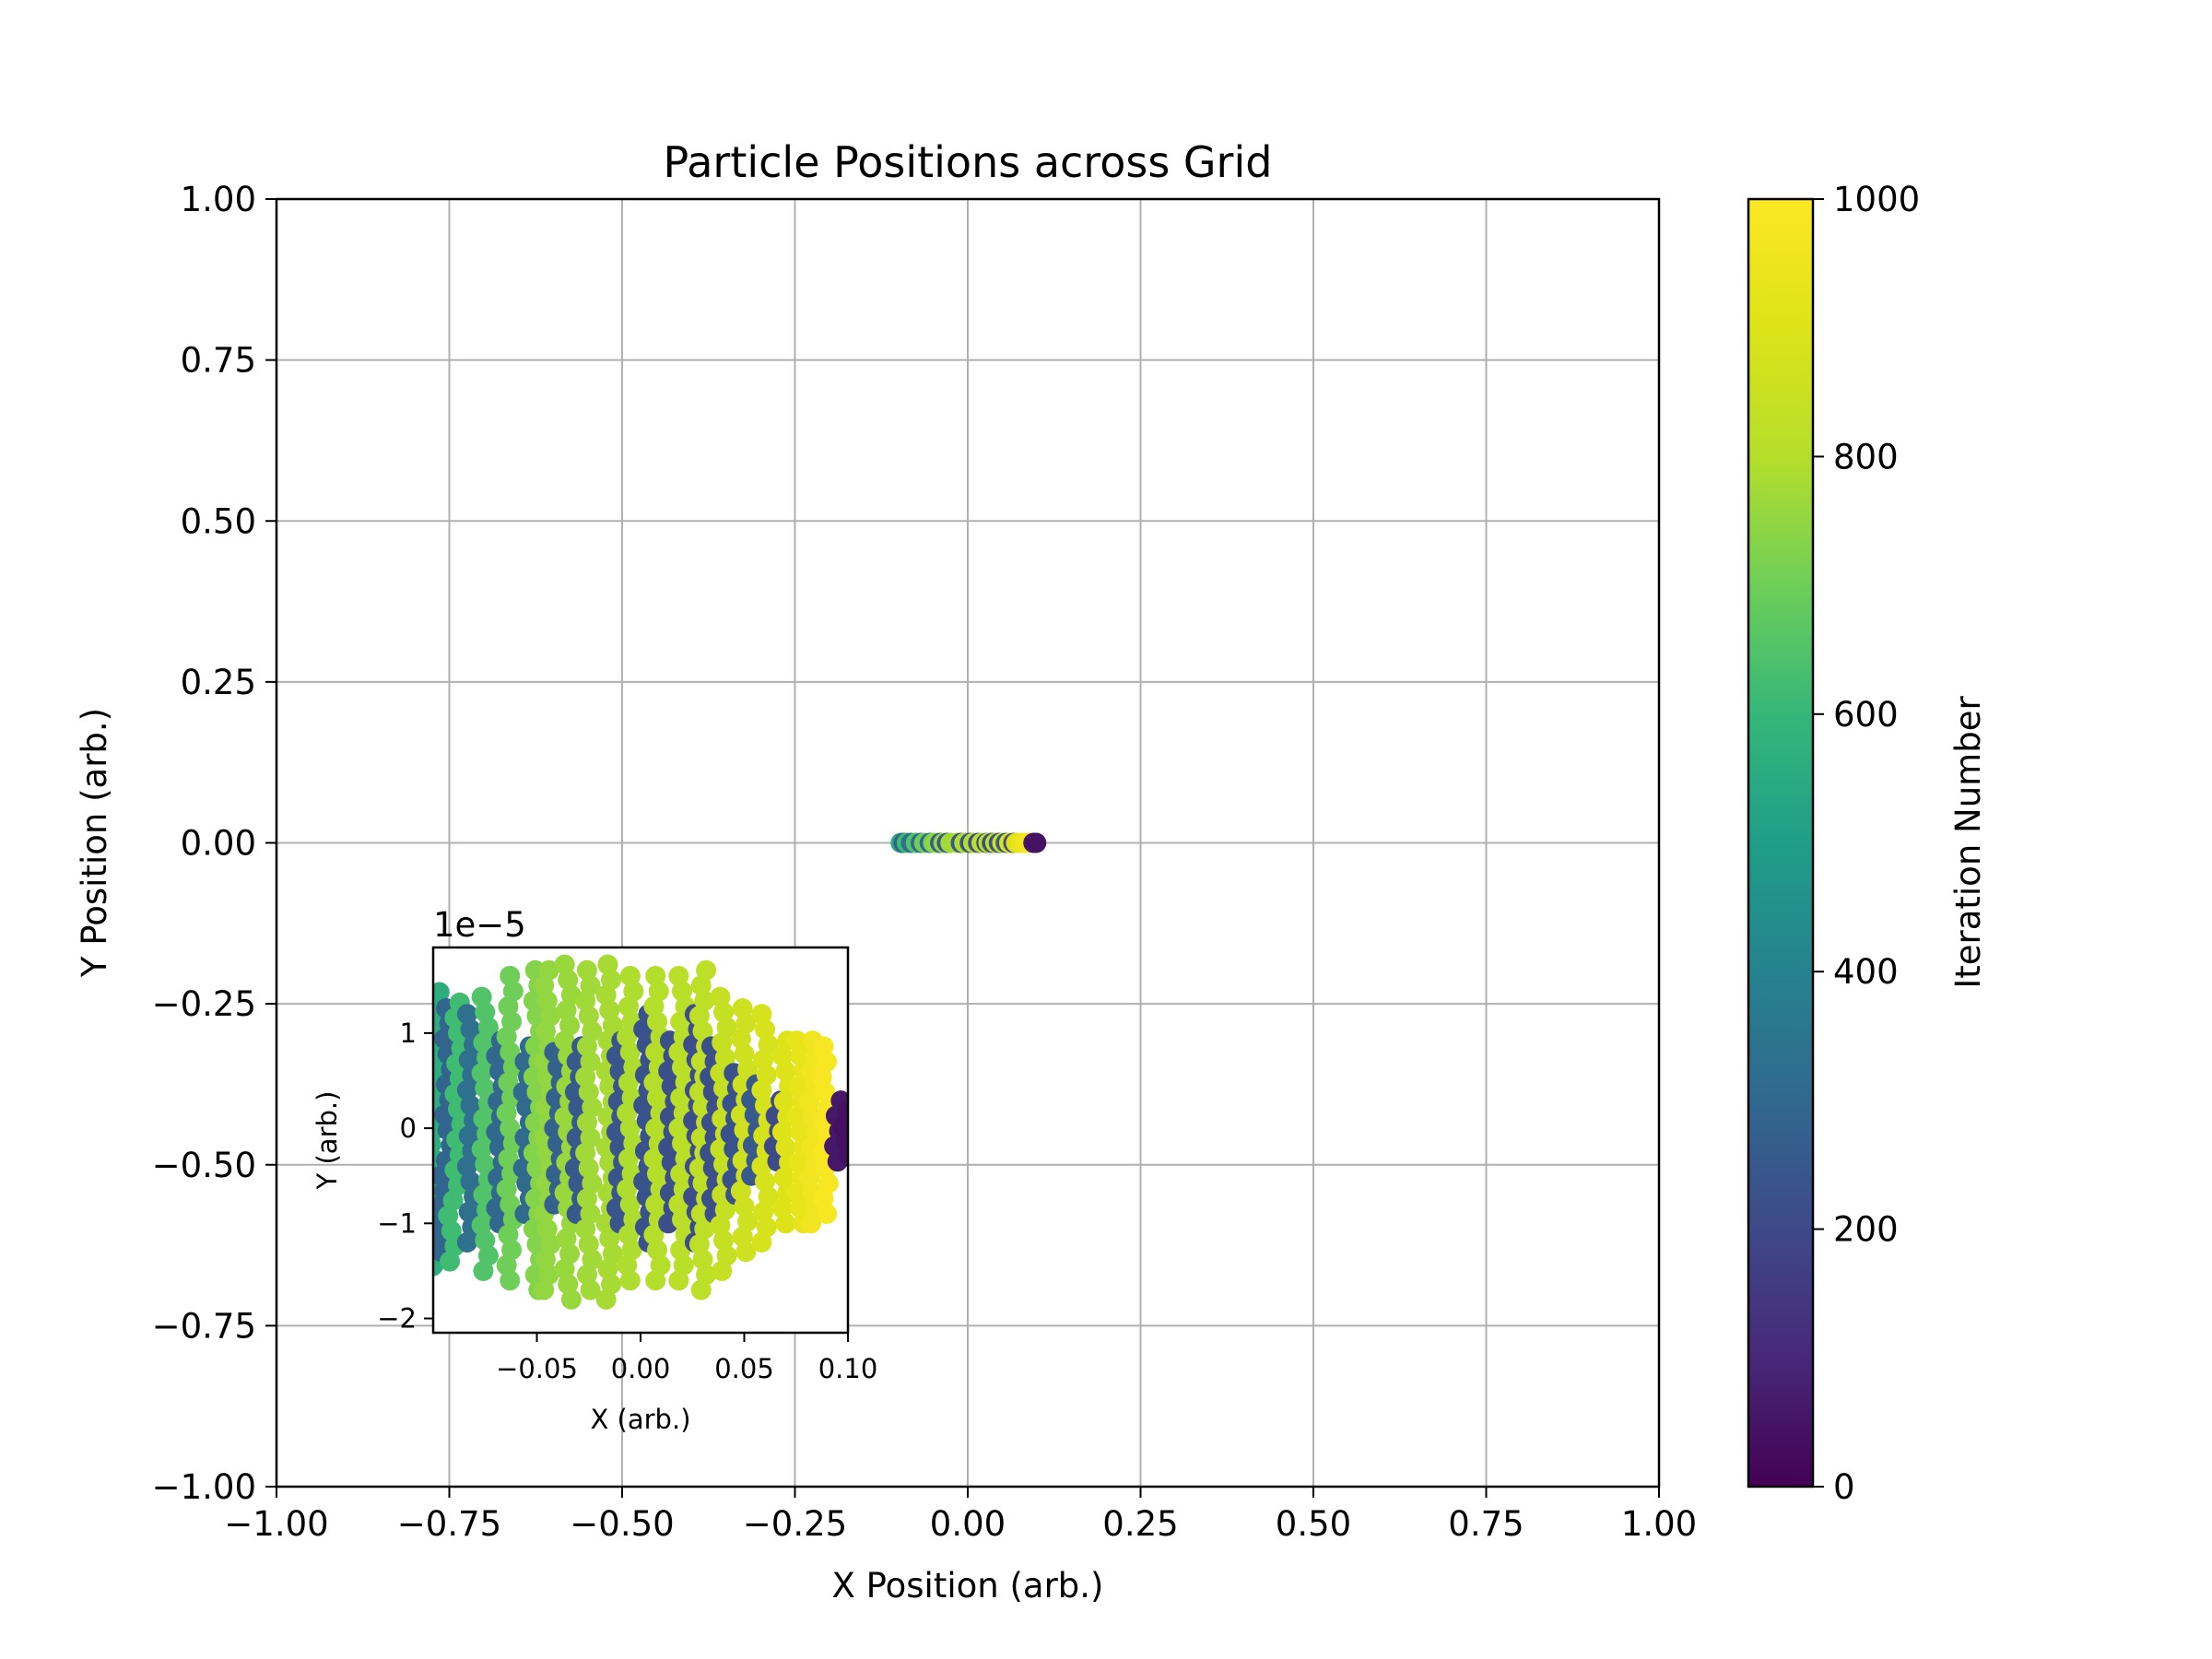  I want to click on colorbar-tick-label: 400, so click(1866, 972).